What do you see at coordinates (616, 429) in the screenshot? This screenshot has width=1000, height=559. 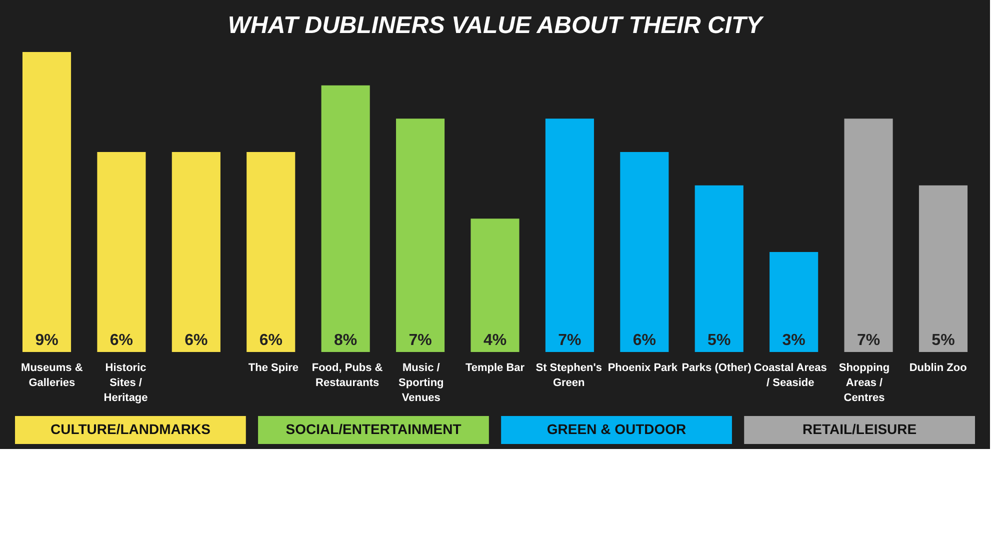 I see `text: GREEN & OUTDOOR` at bounding box center [616, 429].